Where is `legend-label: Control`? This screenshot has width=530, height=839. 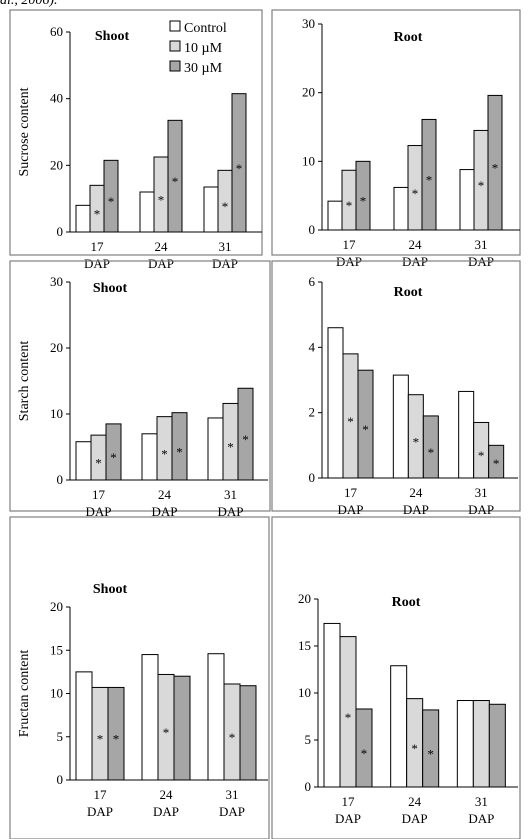 legend-label: Control is located at coordinates (205, 28).